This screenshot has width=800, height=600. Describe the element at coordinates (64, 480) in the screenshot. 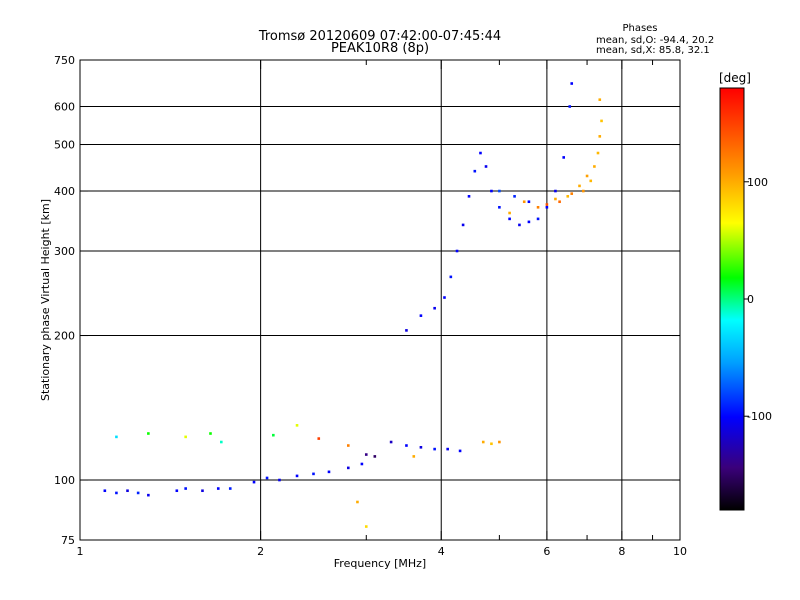

I see `y-tick-label: 100` at that location.